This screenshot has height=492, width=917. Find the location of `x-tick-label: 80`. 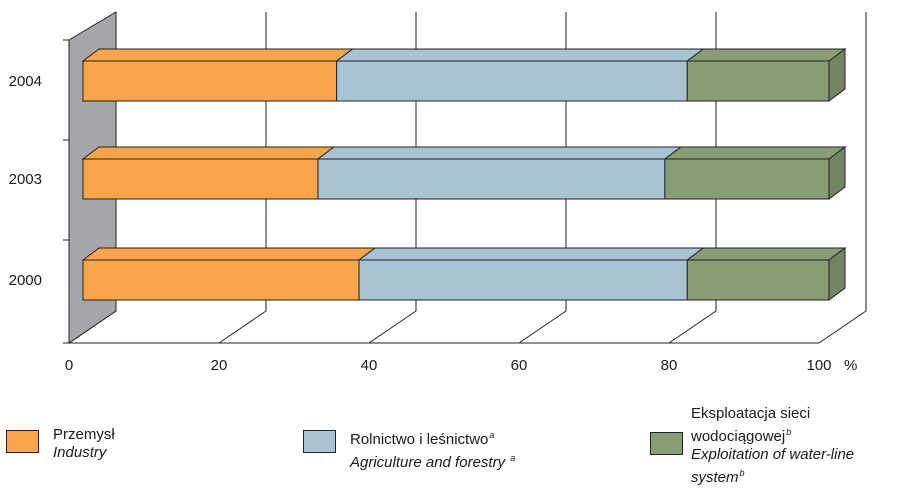

x-tick-label: 80 is located at coordinates (669, 365).